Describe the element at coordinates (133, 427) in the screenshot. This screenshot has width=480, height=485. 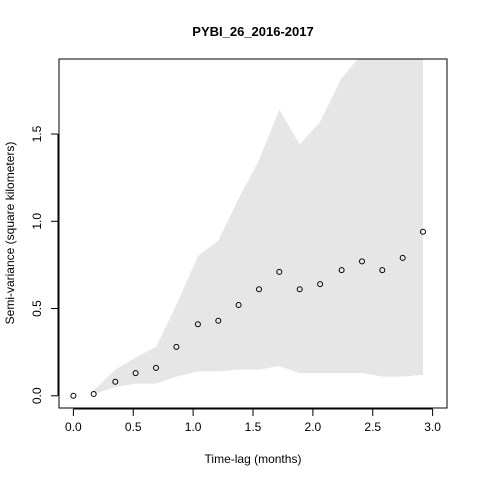
I see `x-tick-label: 0.5` at that location.